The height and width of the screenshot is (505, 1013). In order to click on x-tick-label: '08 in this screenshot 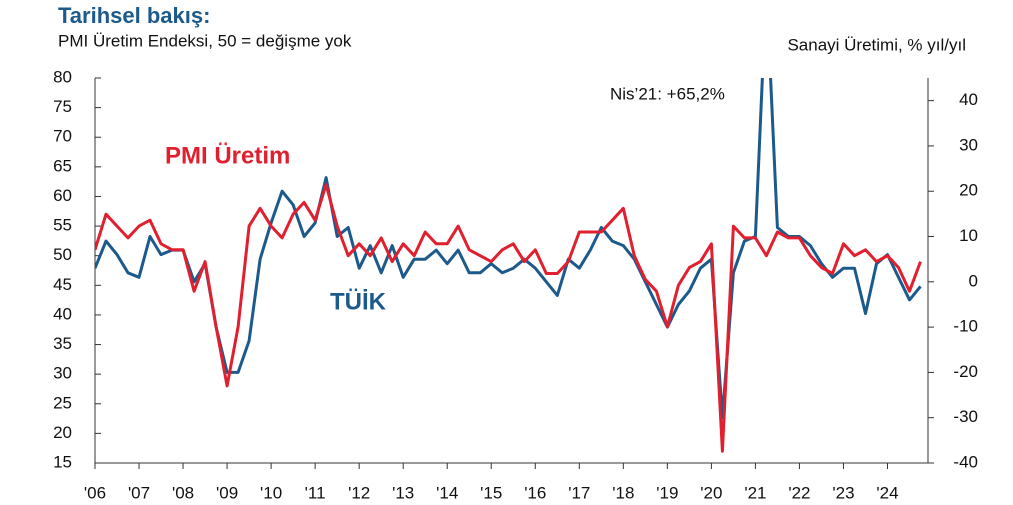, I will do `click(183, 492)`.